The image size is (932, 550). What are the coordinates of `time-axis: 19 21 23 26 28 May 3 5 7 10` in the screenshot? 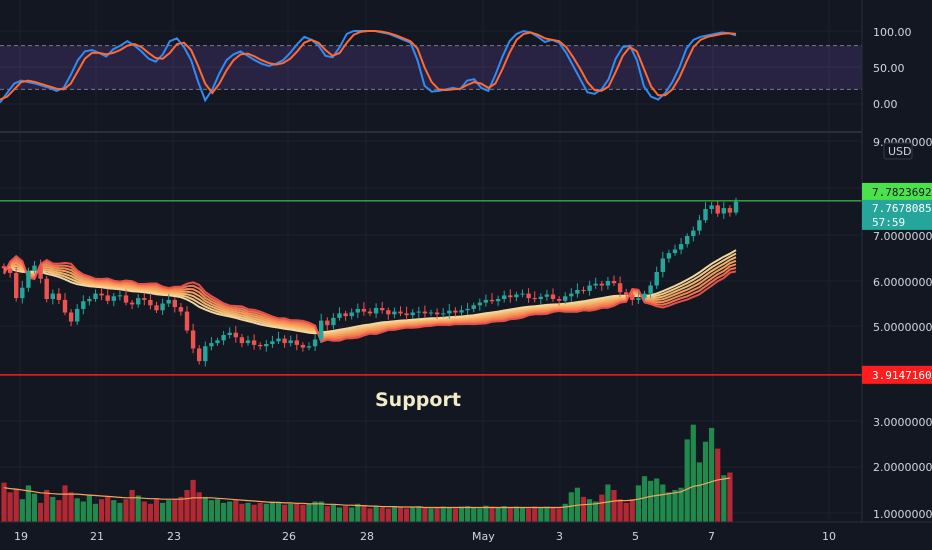 It's located at (466, 532).